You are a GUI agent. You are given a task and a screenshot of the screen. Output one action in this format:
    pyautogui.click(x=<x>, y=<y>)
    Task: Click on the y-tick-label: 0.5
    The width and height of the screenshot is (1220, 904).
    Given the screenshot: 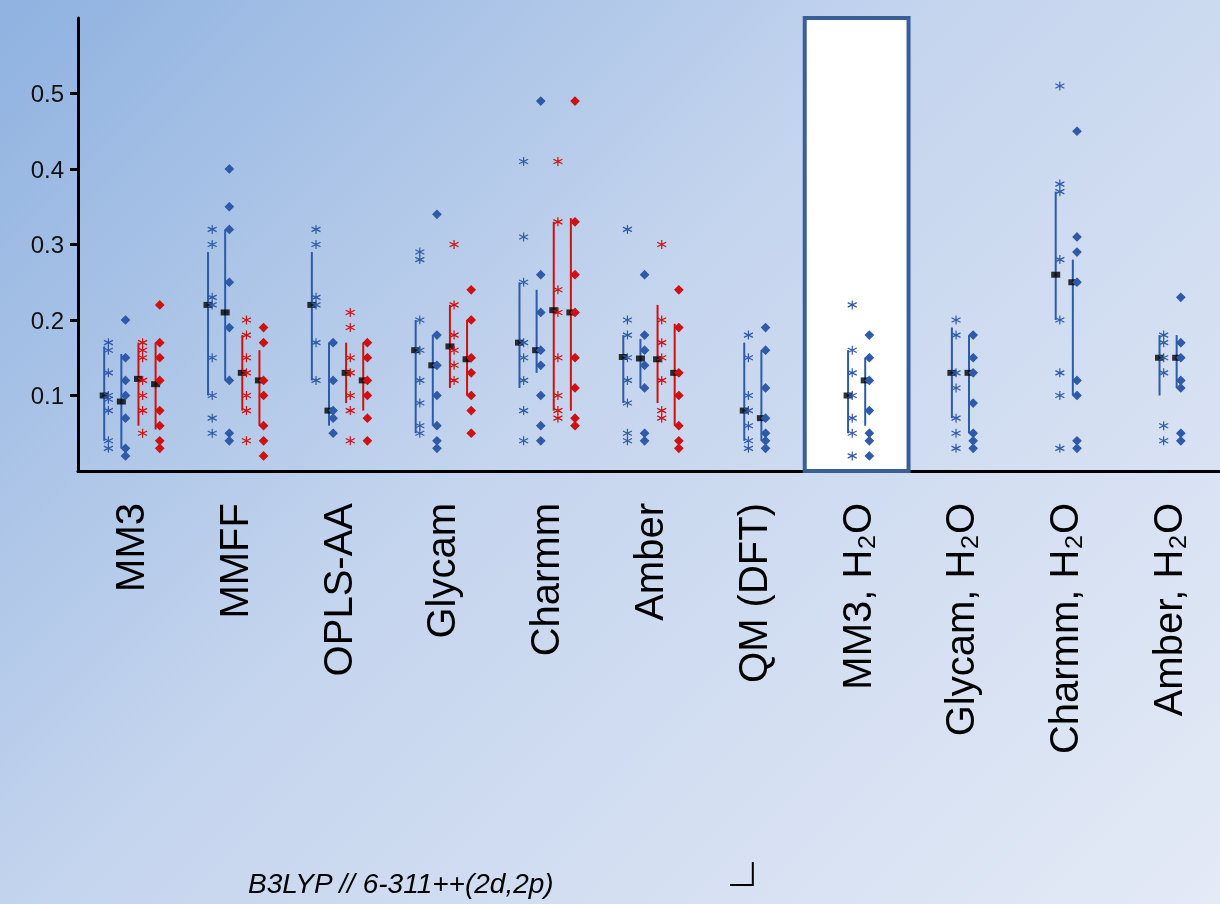 What is the action you would take?
    pyautogui.click(x=47, y=93)
    